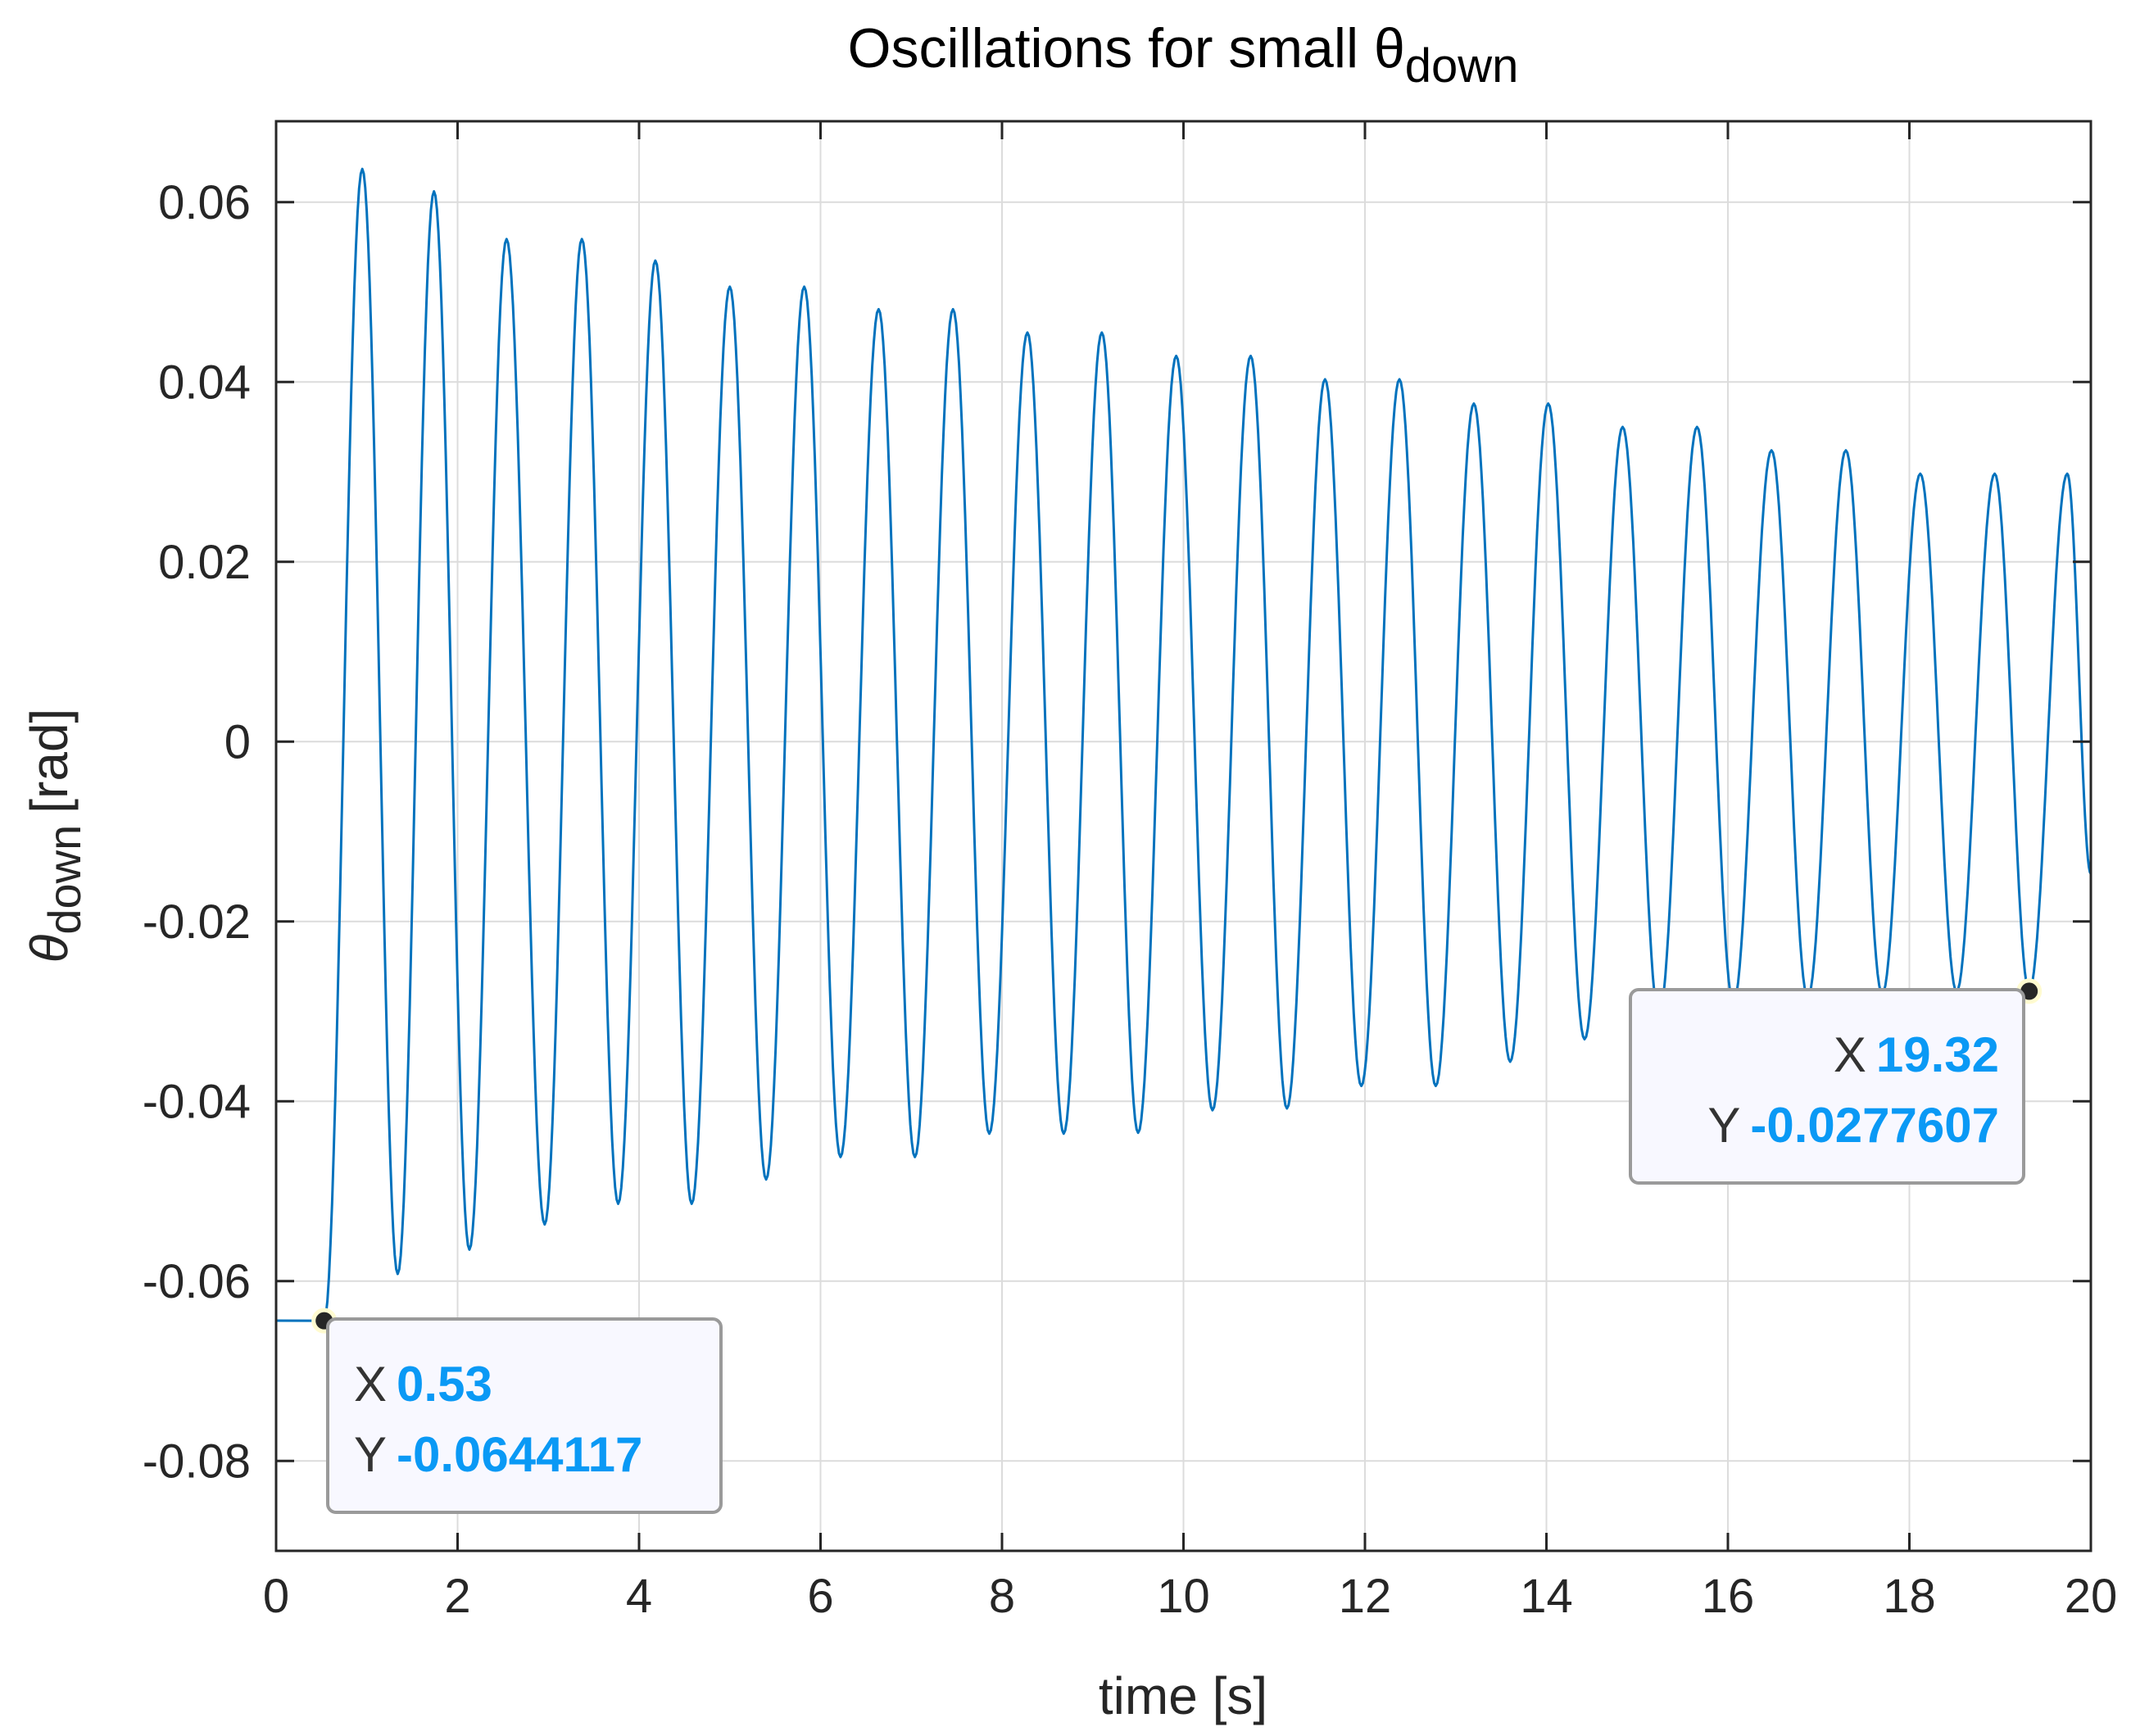 The image size is (2131, 1736). Describe the element at coordinates (1546, 1596) in the screenshot. I see `x-tick-label: 14` at that location.